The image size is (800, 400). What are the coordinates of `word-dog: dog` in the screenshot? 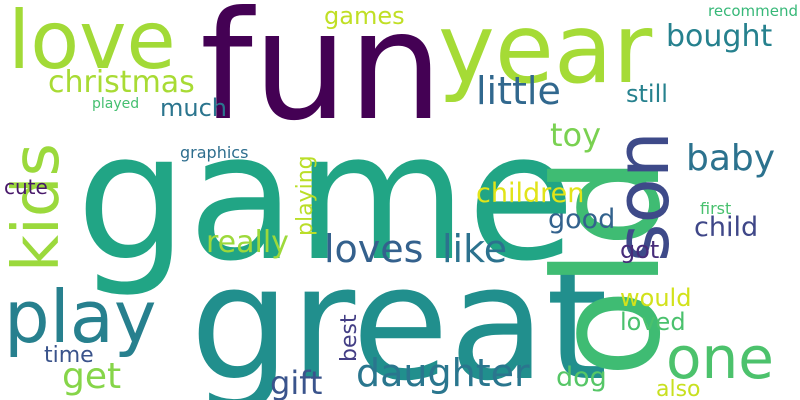 It's located at (581, 377).